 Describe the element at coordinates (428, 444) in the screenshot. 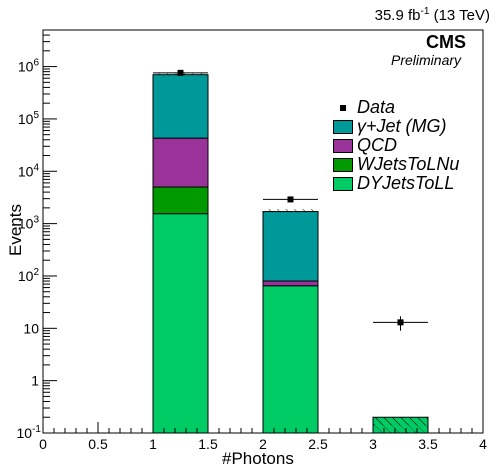

I see `x-tick-label: 3.5` at that location.